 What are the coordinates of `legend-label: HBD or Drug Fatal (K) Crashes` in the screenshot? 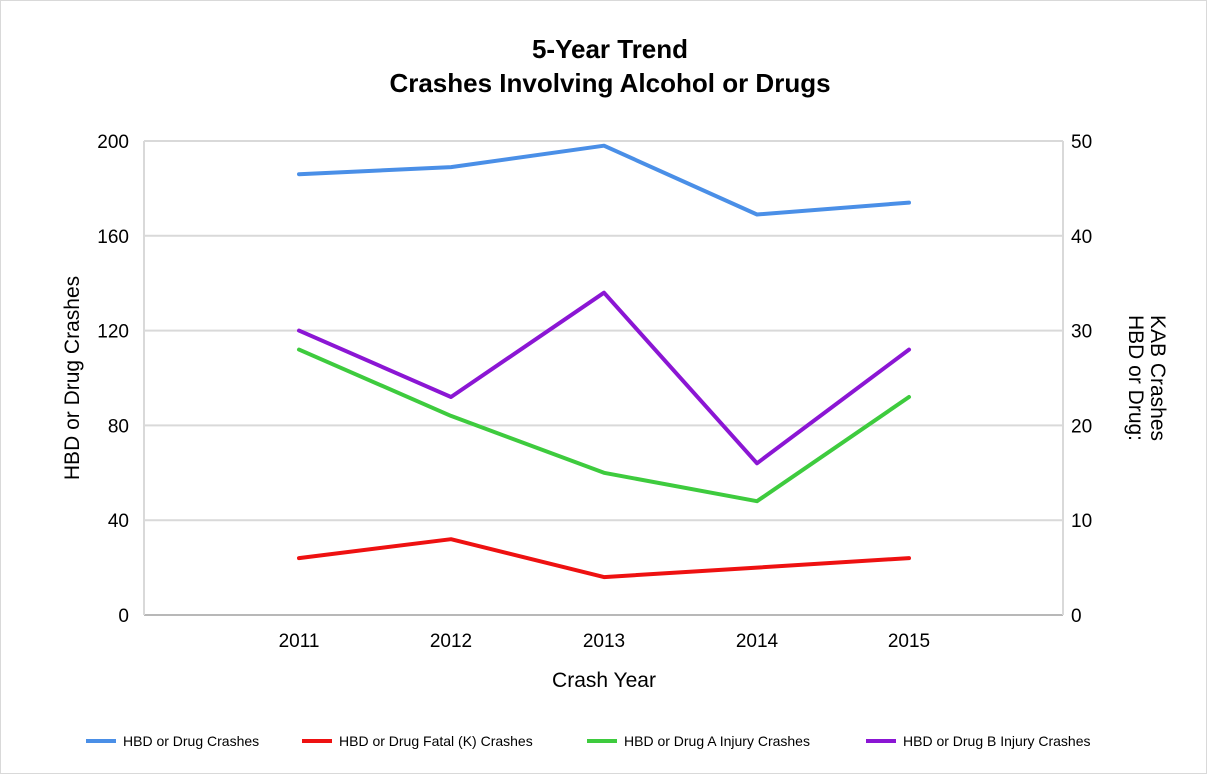 It's located at (436, 741).